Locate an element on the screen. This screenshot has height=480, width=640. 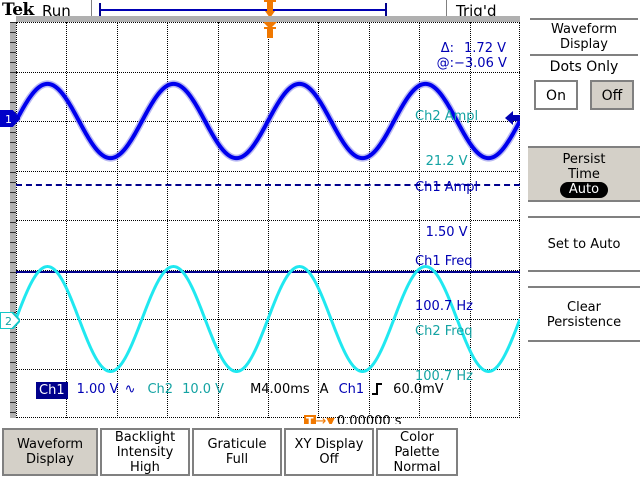
svg-text: 2 is located at coordinates (8, 321).